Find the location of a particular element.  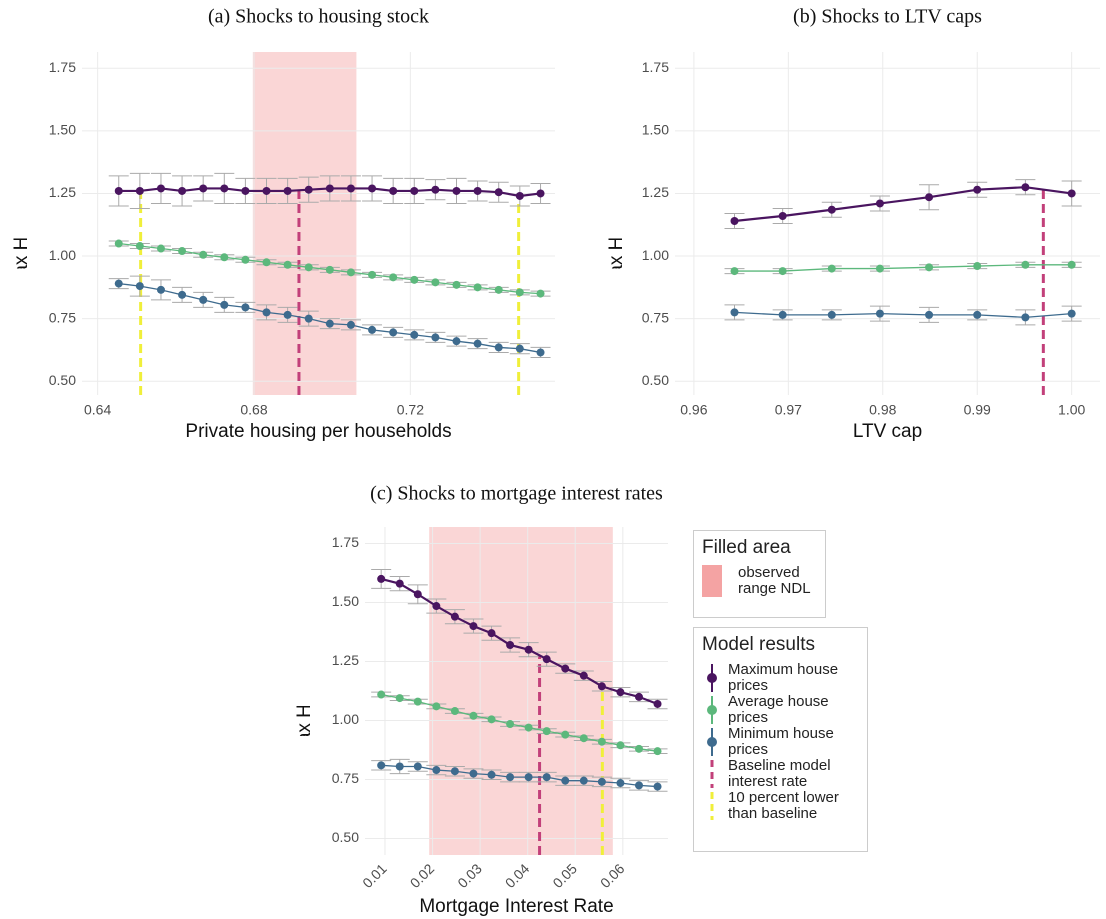

x-tick-label: 0.98 is located at coordinates (882, 410).